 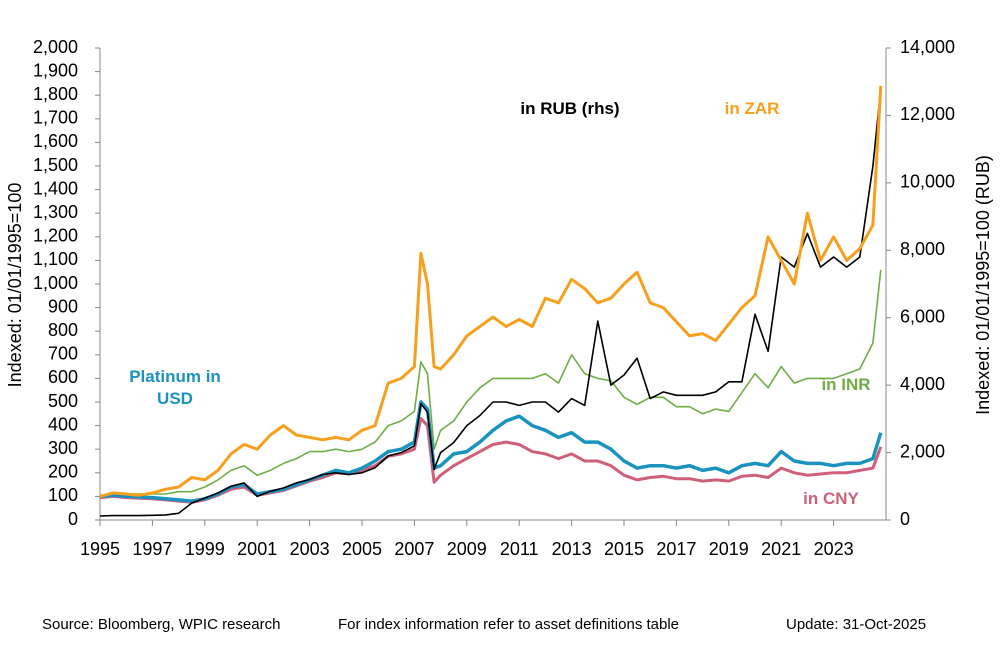 What do you see at coordinates (63, 330) in the screenshot?
I see `y-tick-label: 800` at bounding box center [63, 330].